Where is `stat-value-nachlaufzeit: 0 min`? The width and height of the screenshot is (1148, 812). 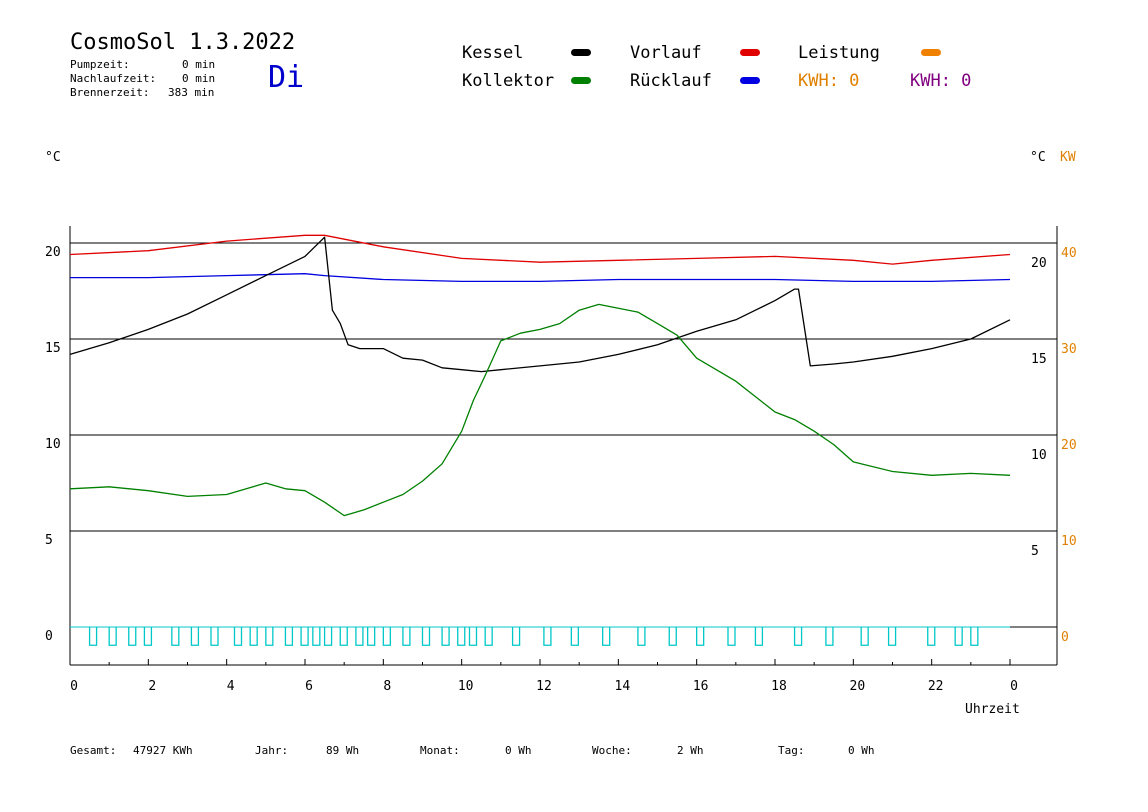
stat-value-nachlaufzeit: 0 min is located at coordinates (199, 78).